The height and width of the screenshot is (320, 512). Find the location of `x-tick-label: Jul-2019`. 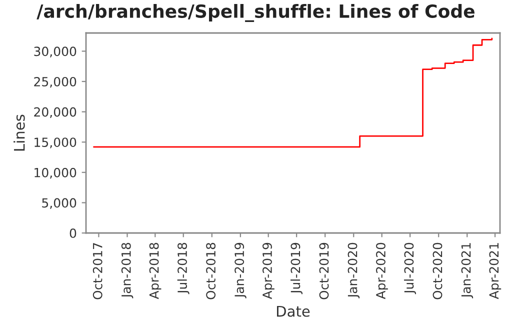

x-tick-label: Jul-2019 is located at coordinates (296, 268).